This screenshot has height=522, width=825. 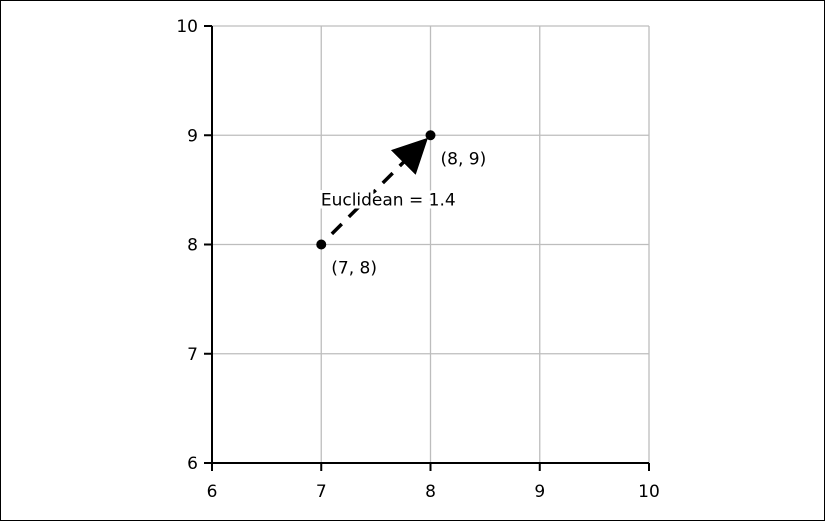 I want to click on distance-arrow, so click(x=379, y=186).